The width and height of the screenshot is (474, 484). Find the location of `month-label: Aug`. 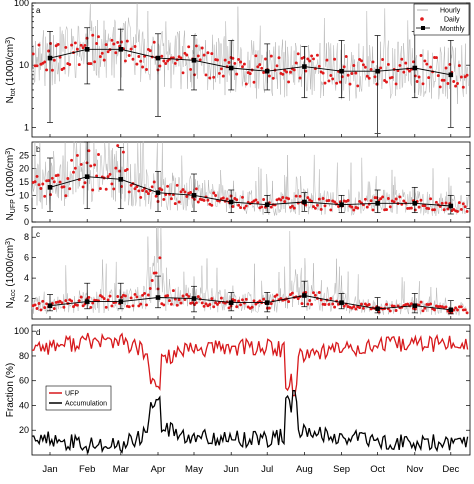

month-label: Aug is located at coordinates (304, 469).